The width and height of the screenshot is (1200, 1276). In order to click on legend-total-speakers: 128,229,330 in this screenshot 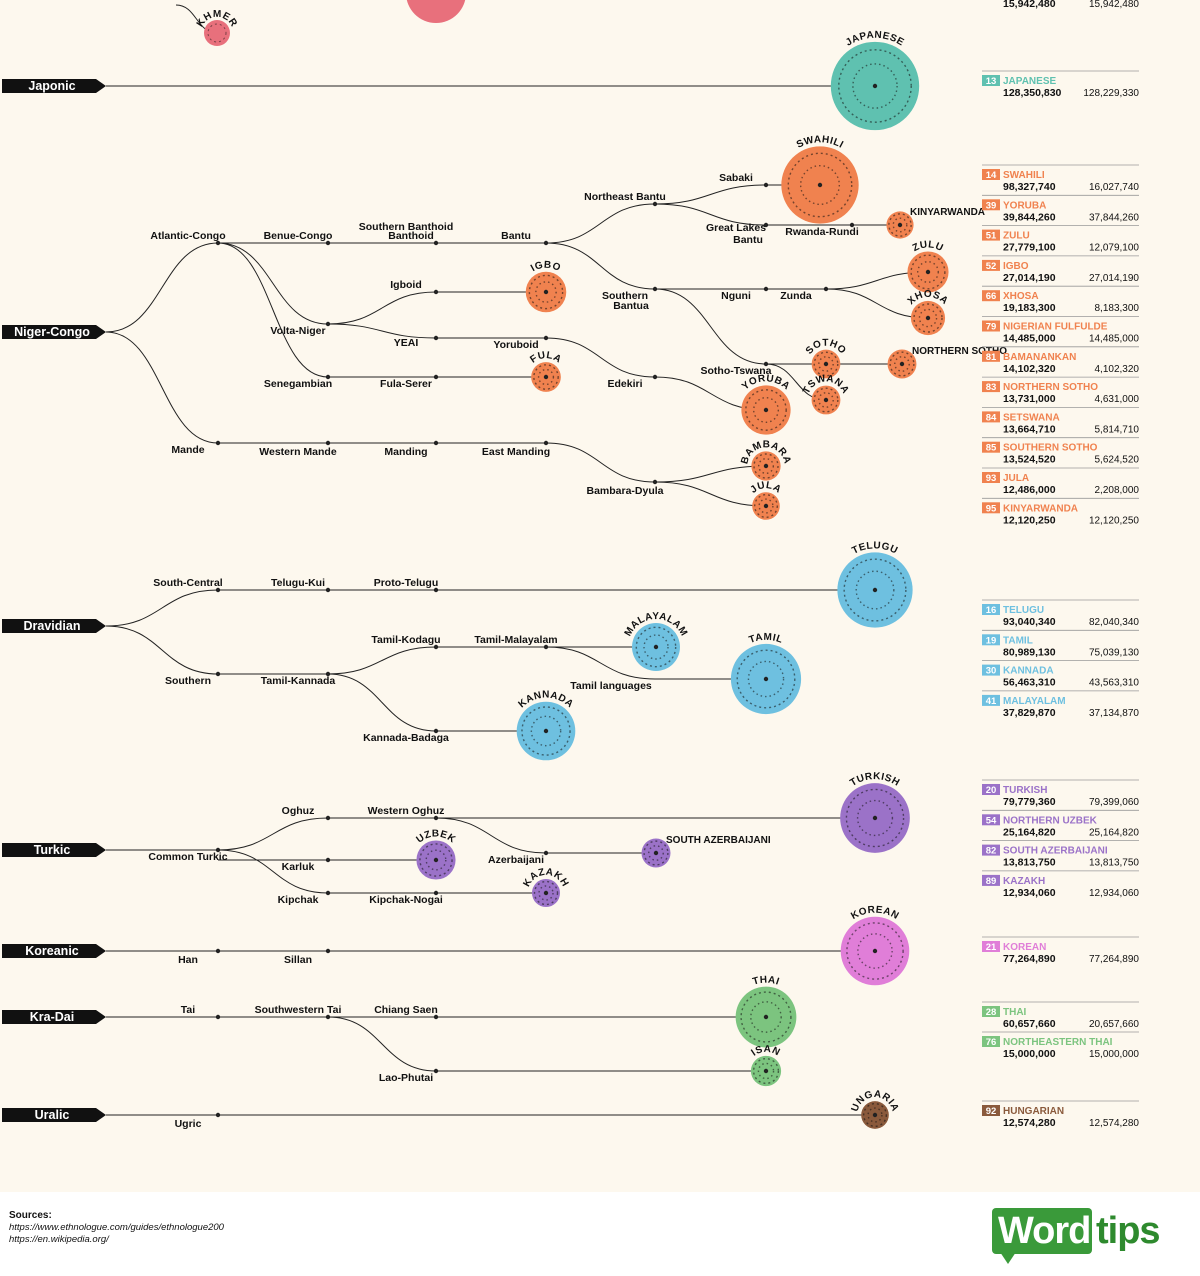, I will do `click(1111, 93)`.